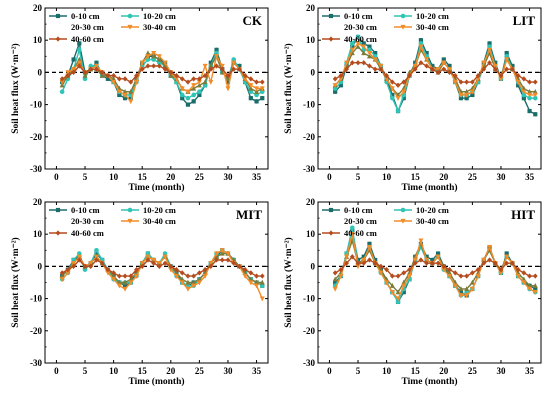  What do you see at coordinates (523, 214) in the screenshot?
I see `panel-title: HIT` at bounding box center [523, 214].